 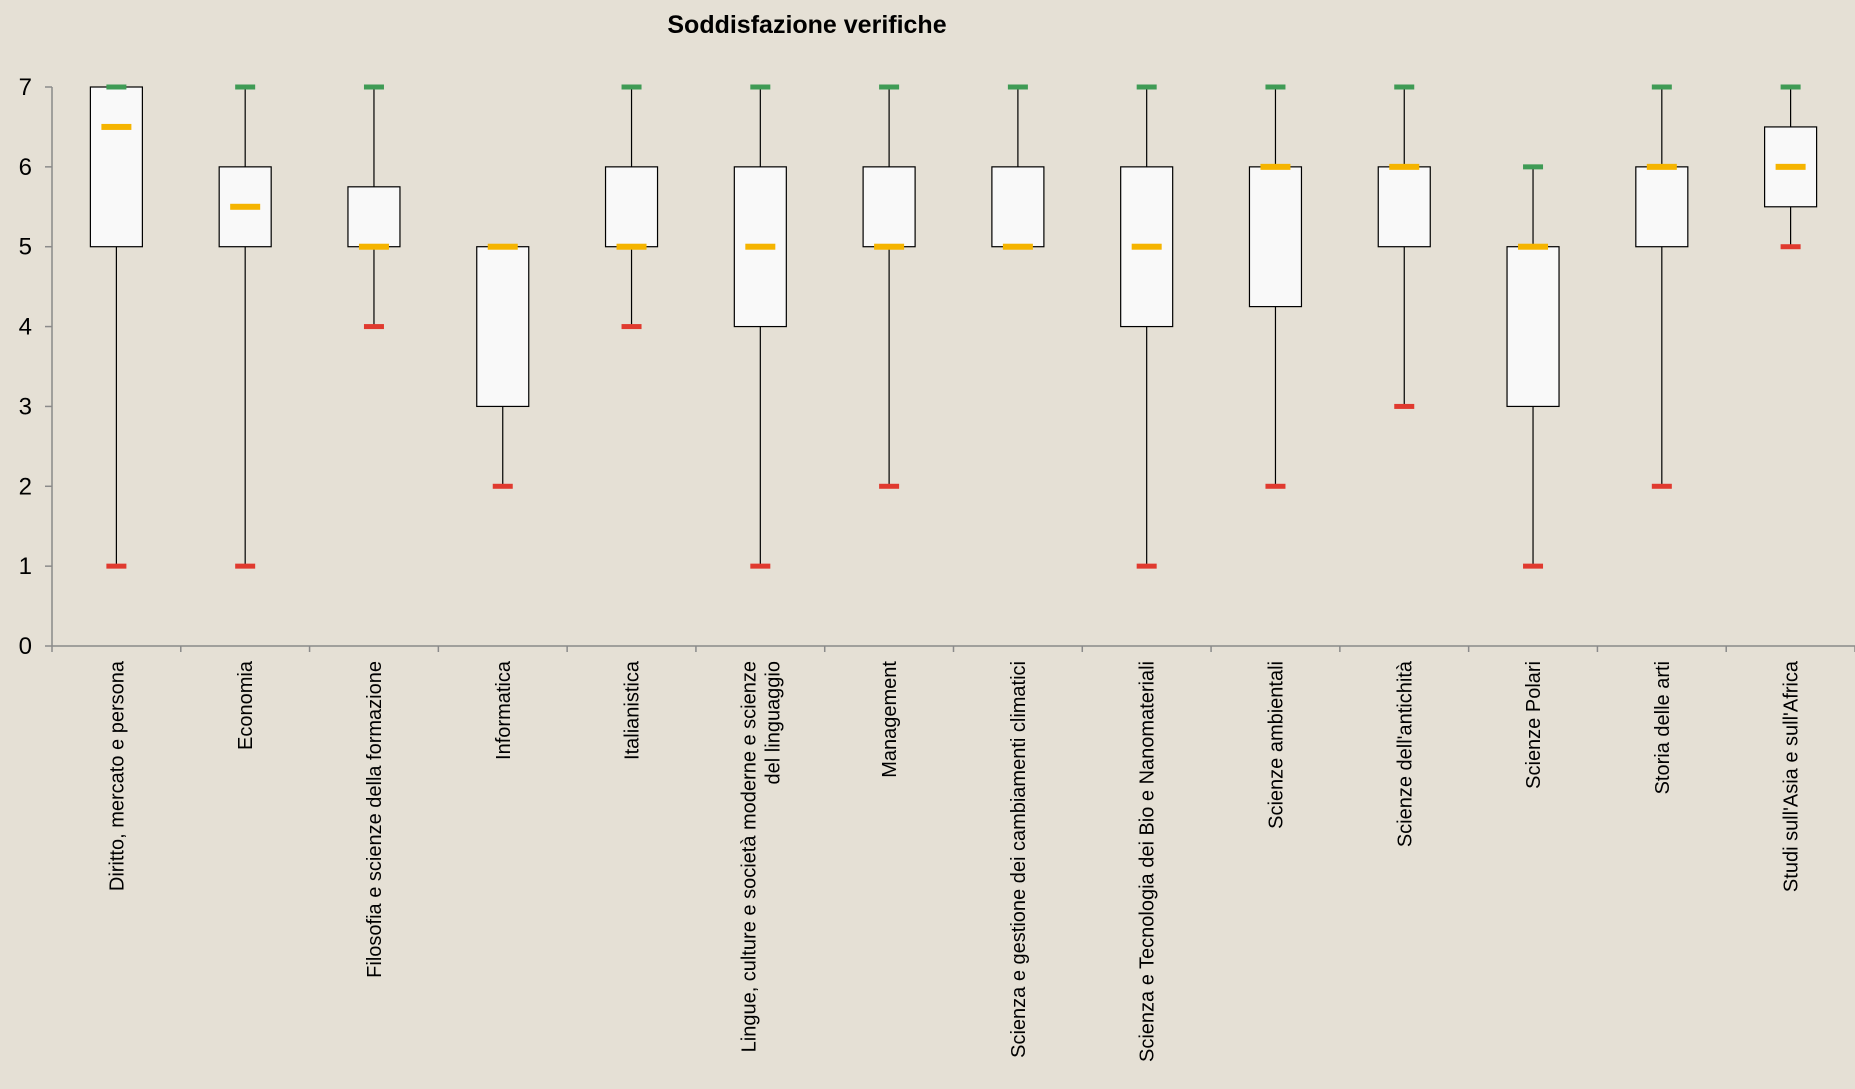 I want to click on x-category-label-line: Diritto, mercato e persona, so click(x=117, y=775).